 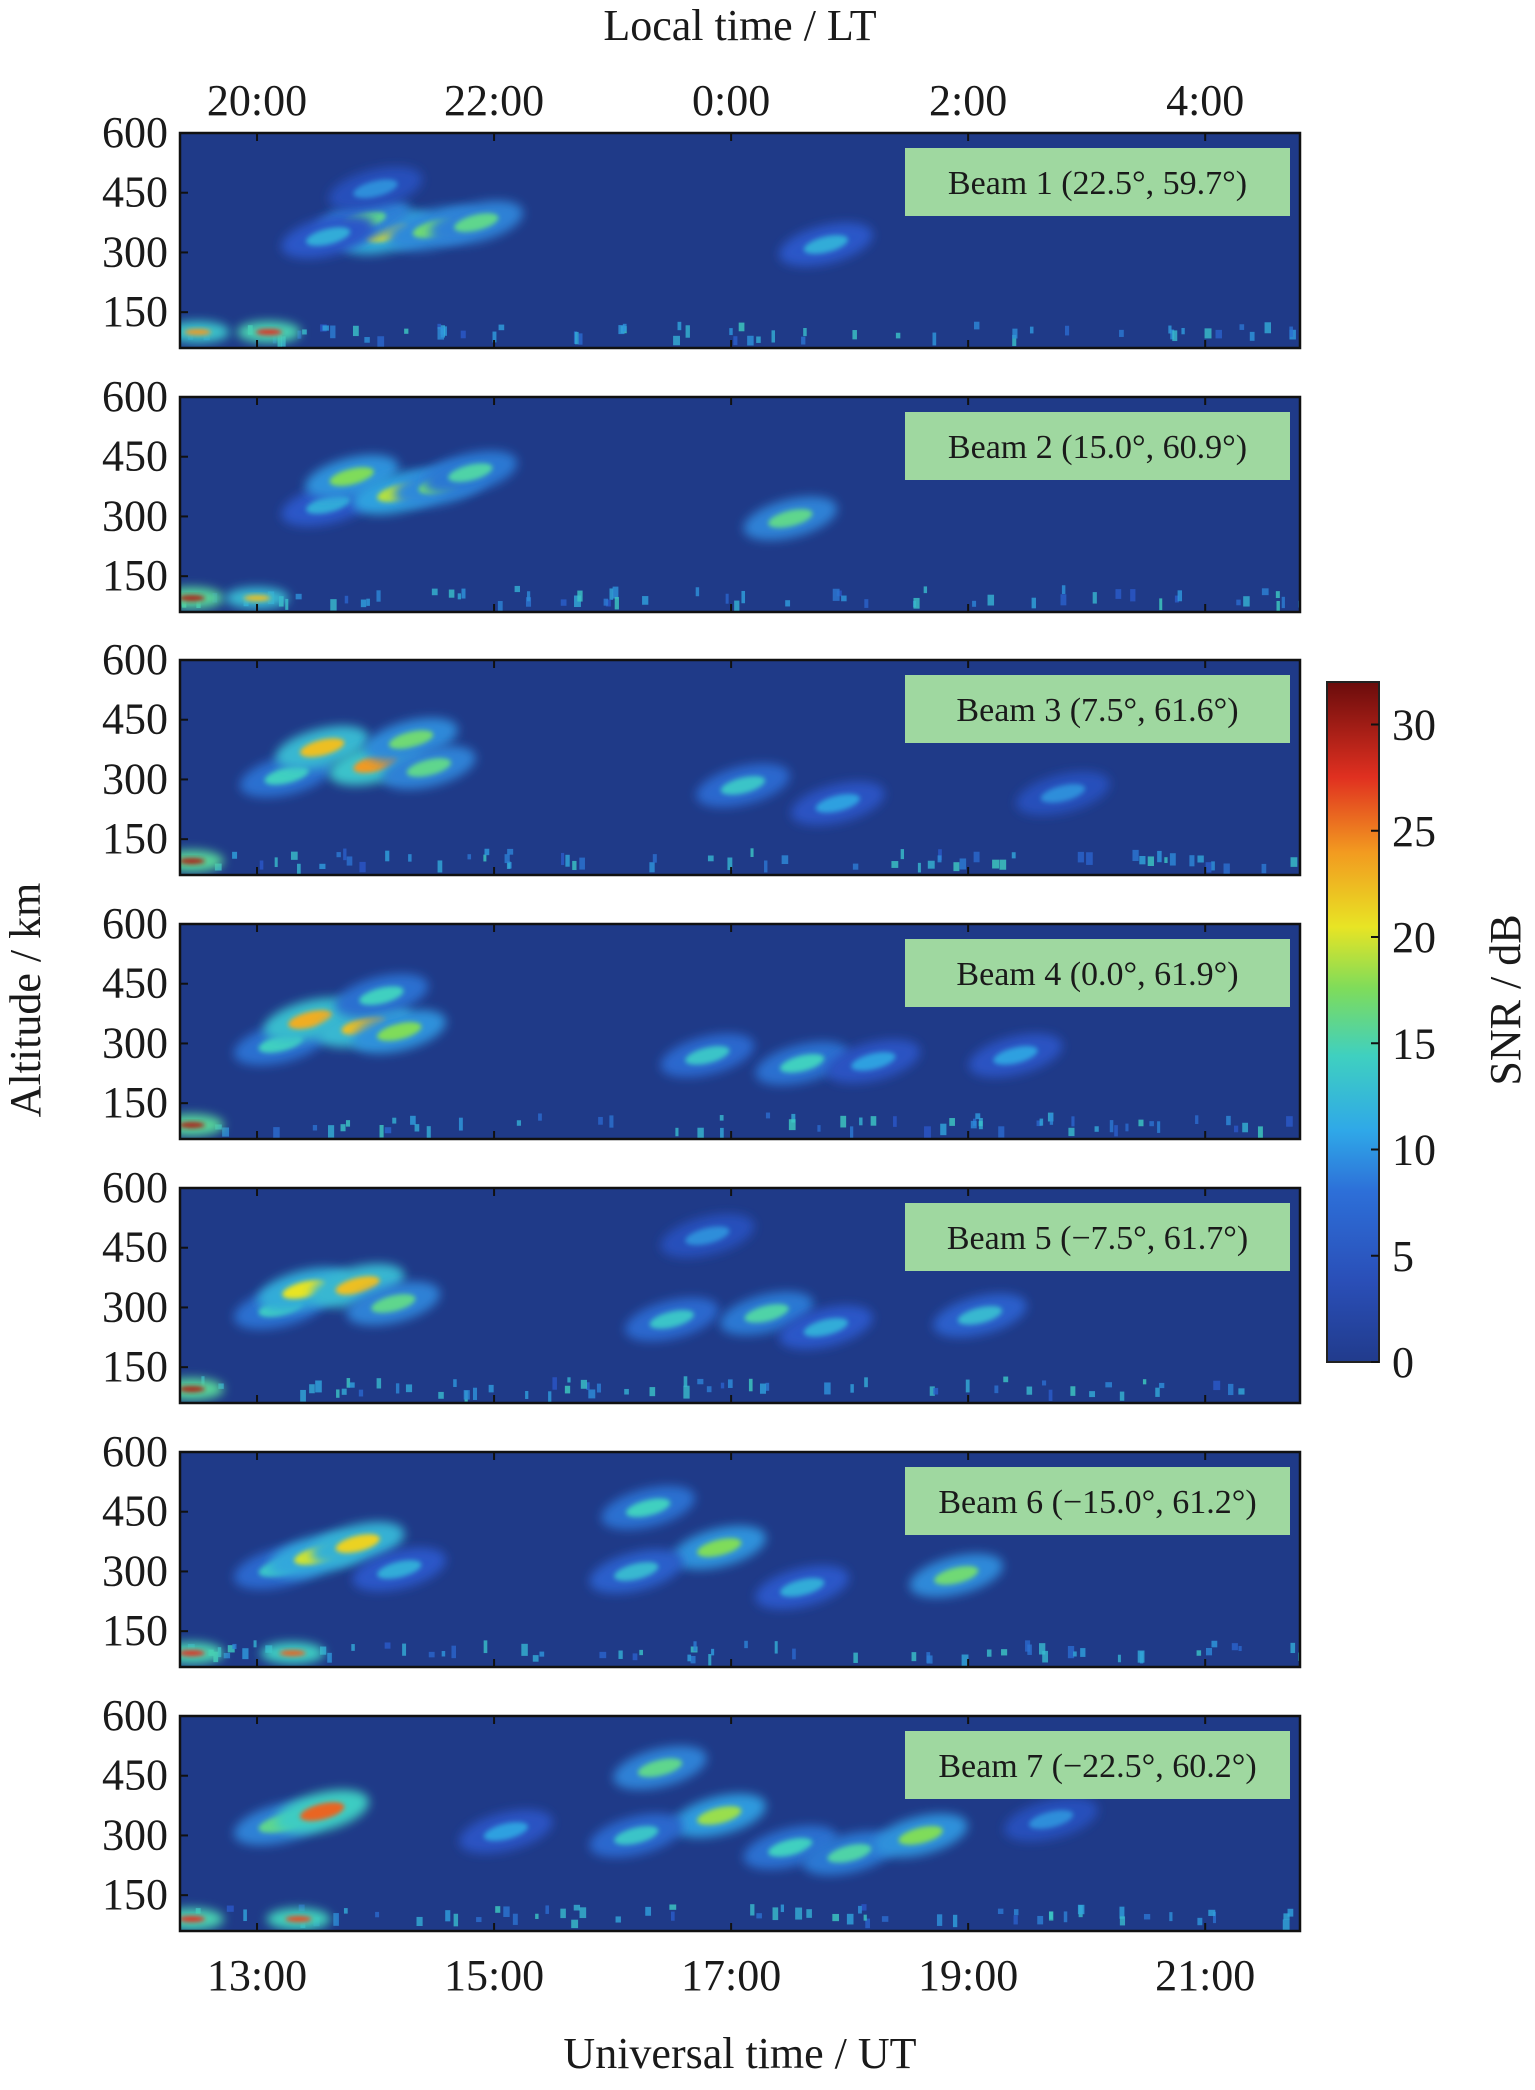 What do you see at coordinates (1414, 1150) in the screenshot?
I see `colorbar-tick-label: 10` at bounding box center [1414, 1150].